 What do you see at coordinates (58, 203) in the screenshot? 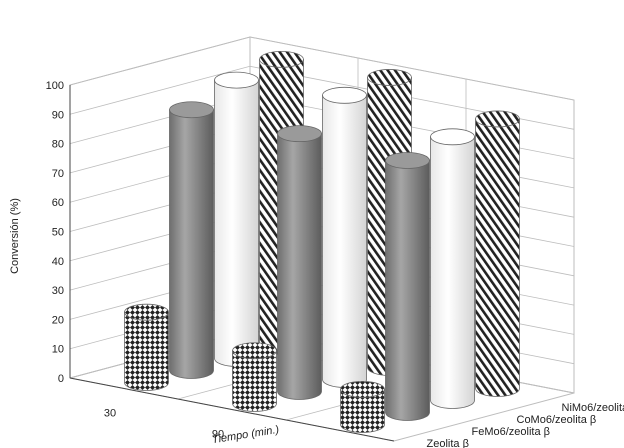
I see `y-tick-label: 60` at bounding box center [58, 203].